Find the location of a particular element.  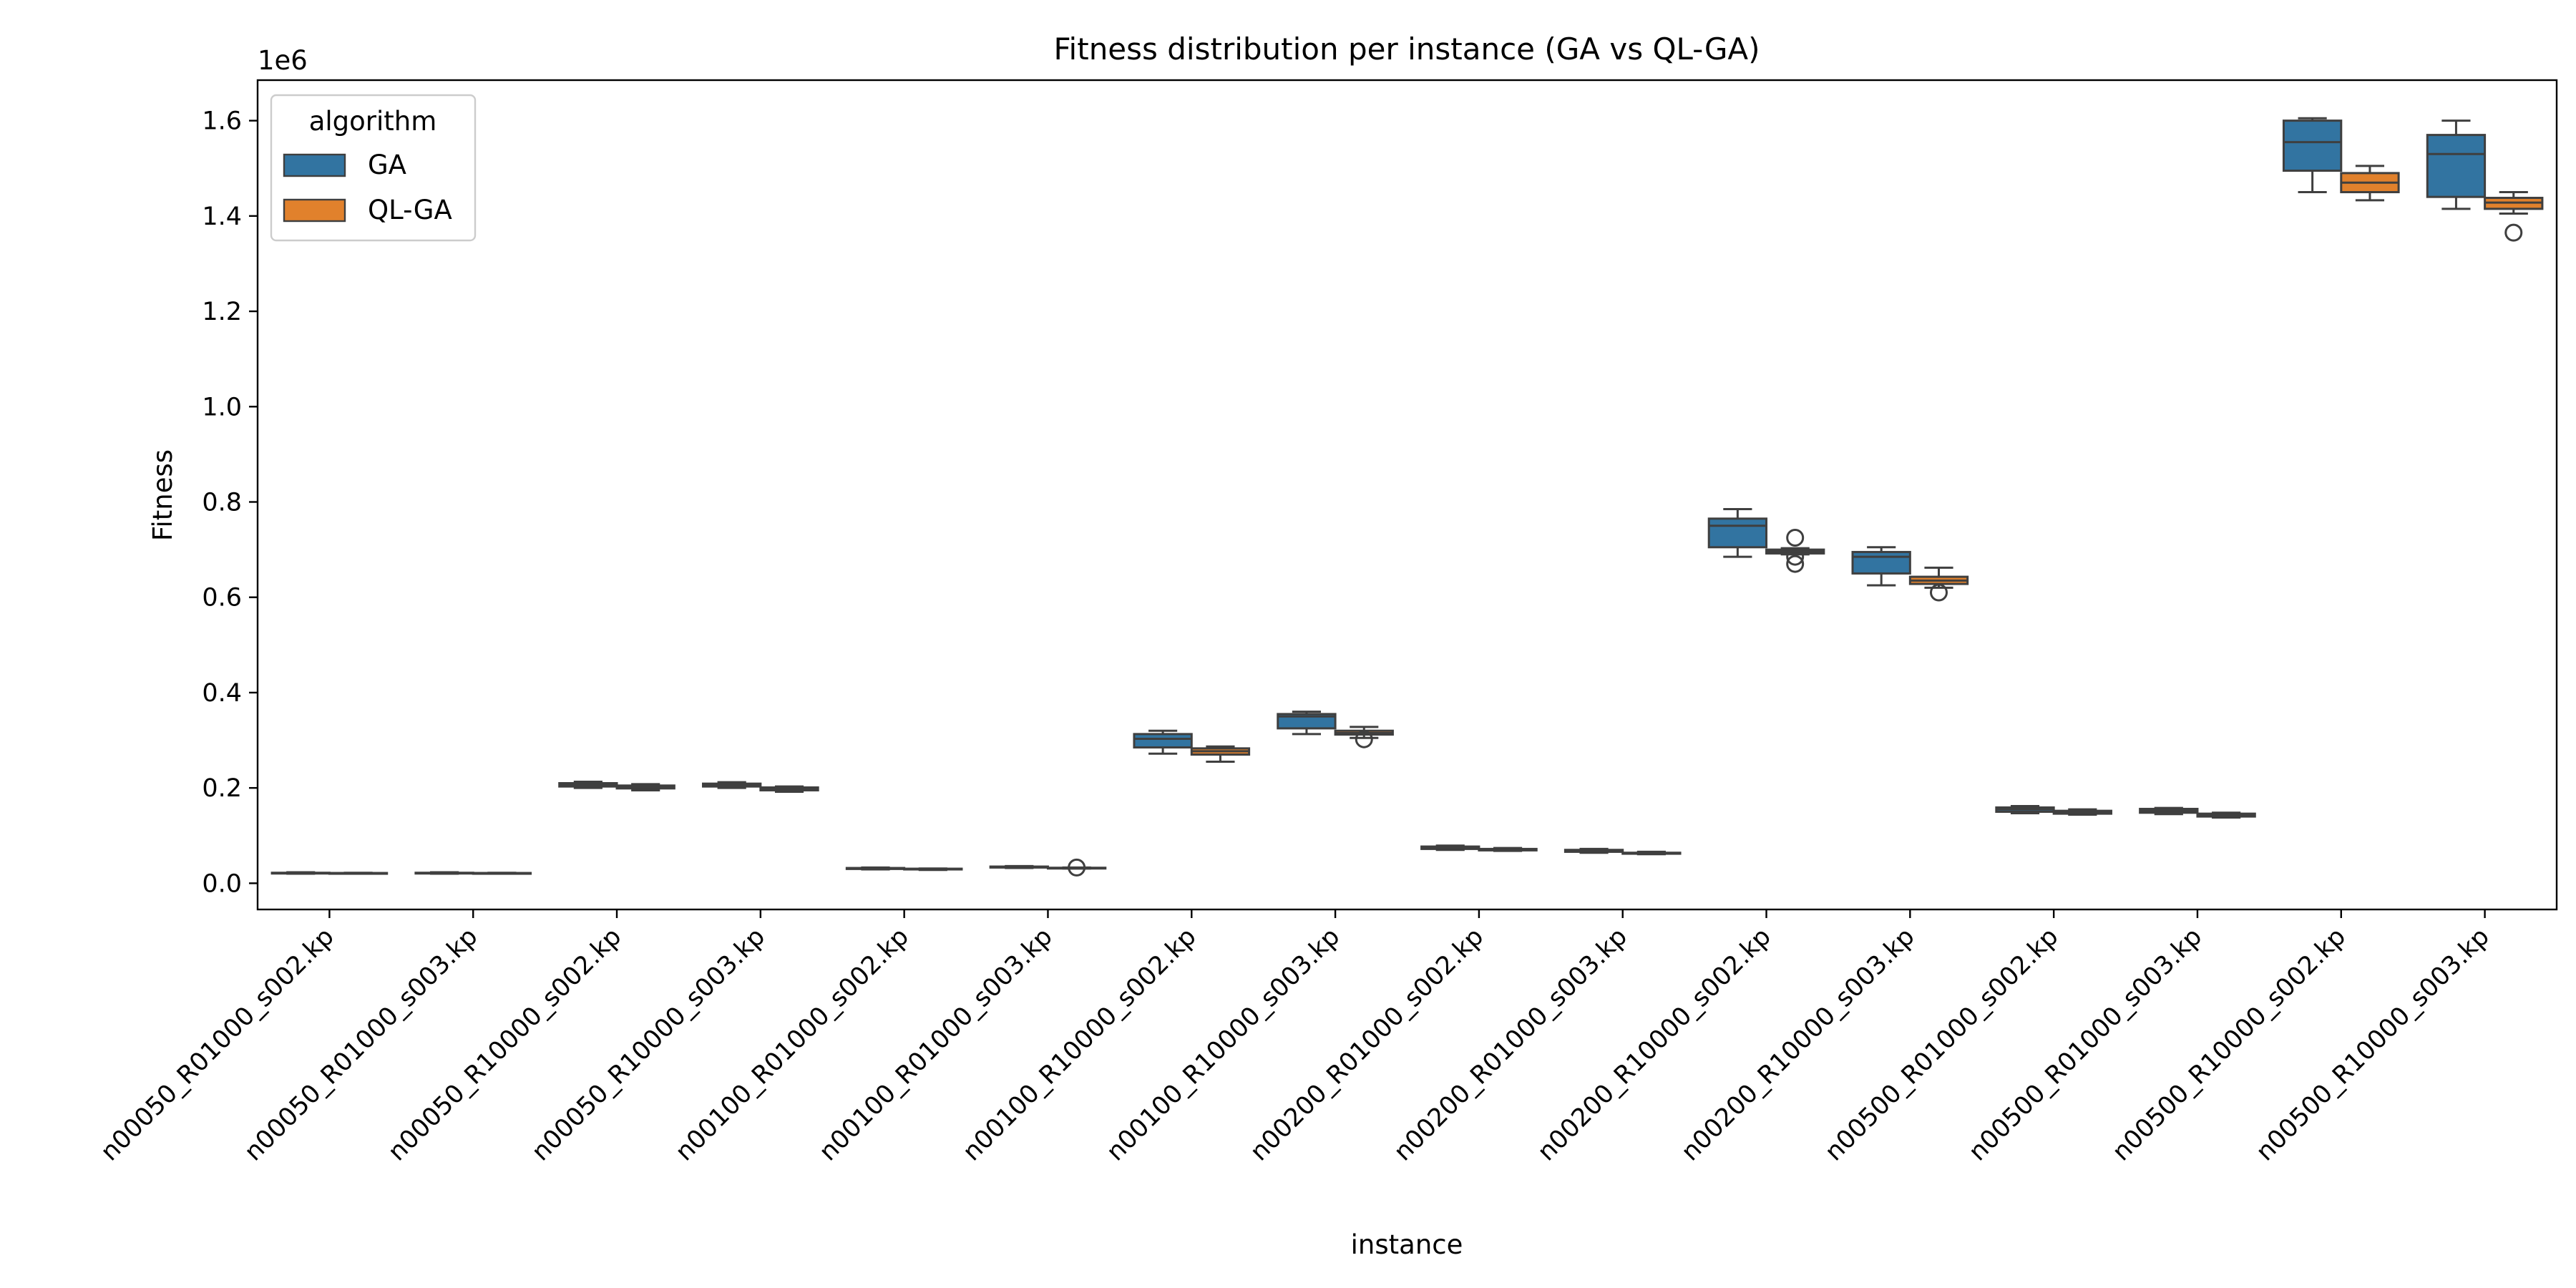

y-tick-label: 1.4 is located at coordinates (222, 217).